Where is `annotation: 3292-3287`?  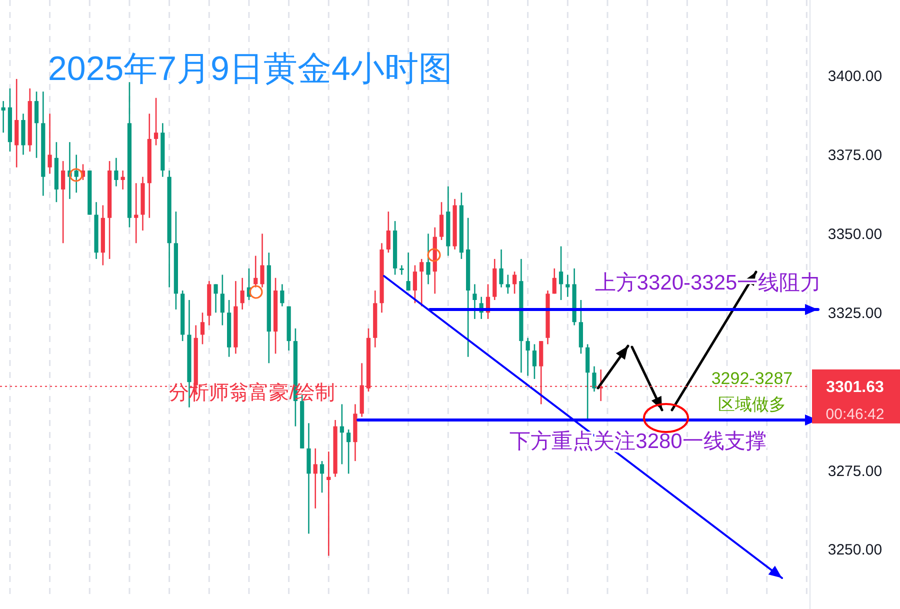
annotation: 3292-3287 is located at coordinates (752, 378).